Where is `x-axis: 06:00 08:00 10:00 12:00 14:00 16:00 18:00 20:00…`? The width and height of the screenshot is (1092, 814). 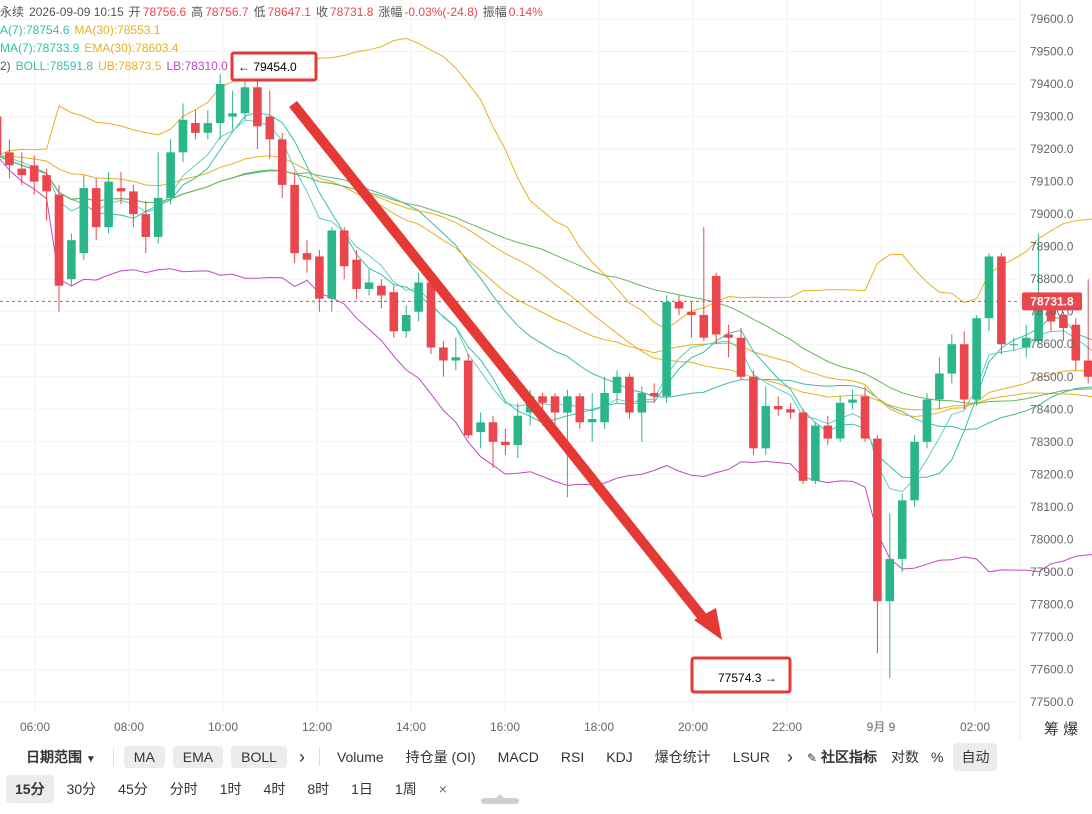
x-axis: 06:00 08:00 10:00 12:00 14:00 16:00 18:00 20:00… is located at coordinates (505, 727).